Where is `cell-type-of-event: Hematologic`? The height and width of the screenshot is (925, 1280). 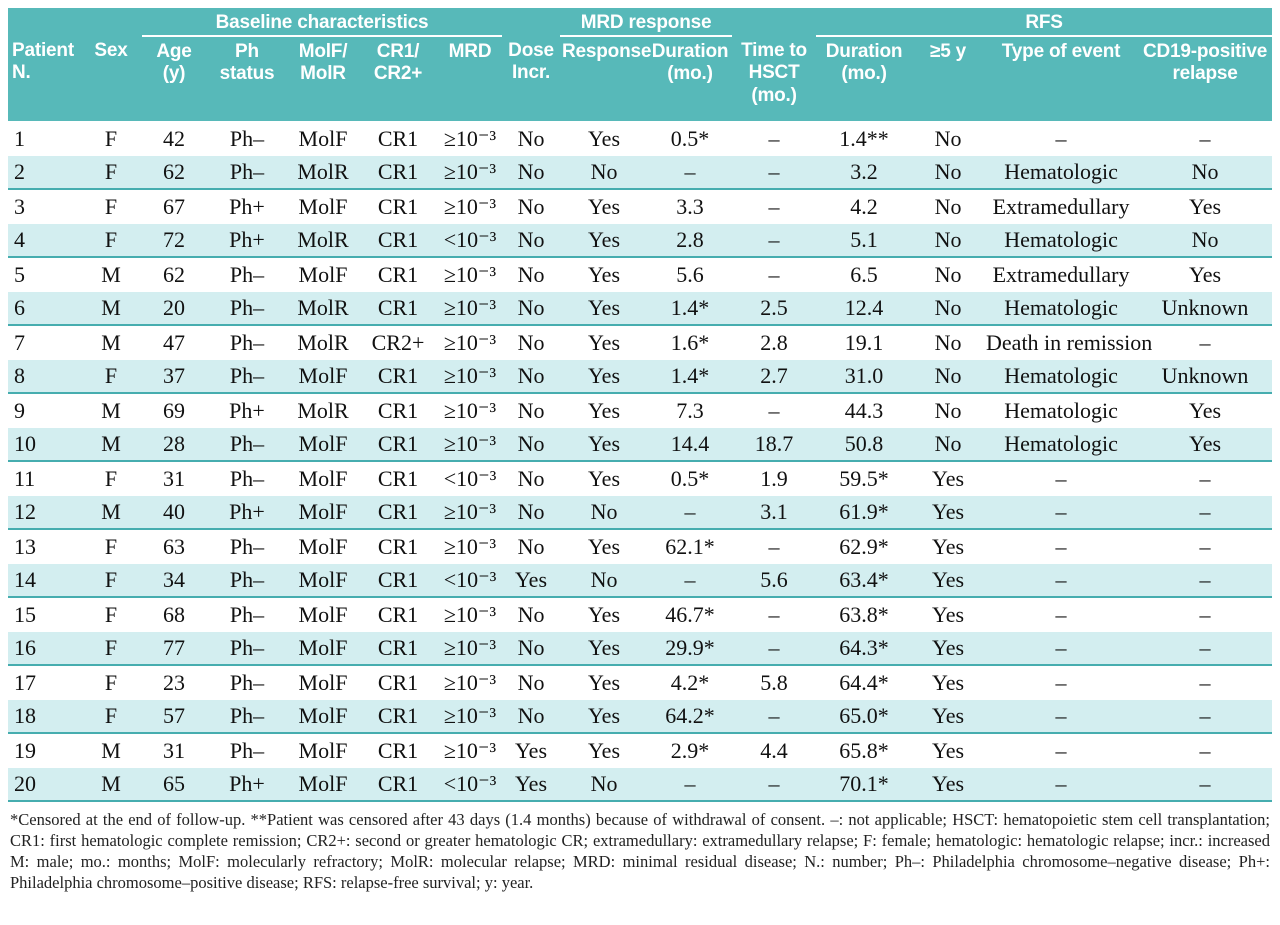
cell-type-of-event: Hematologic is located at coordinates (1061, 377).